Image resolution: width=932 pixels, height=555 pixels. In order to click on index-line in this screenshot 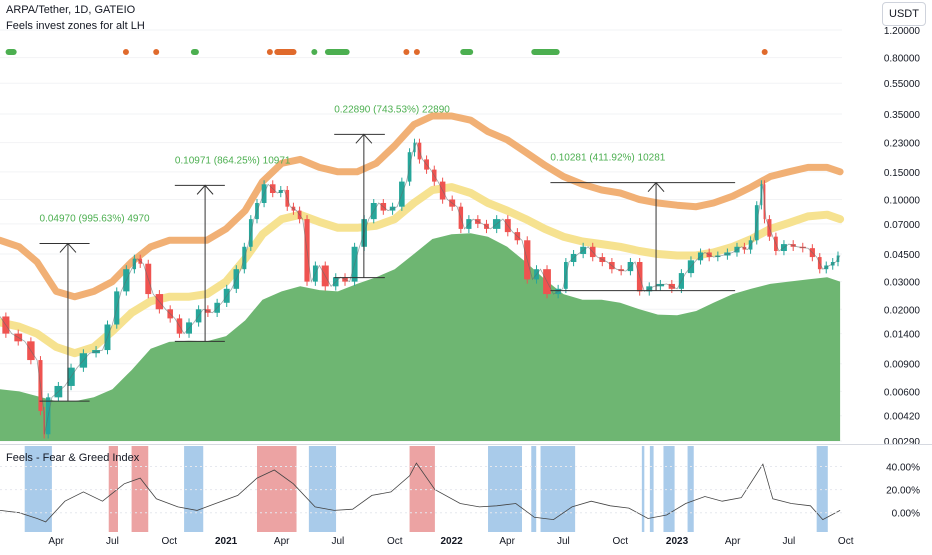, I will do `click(420, 492)`.